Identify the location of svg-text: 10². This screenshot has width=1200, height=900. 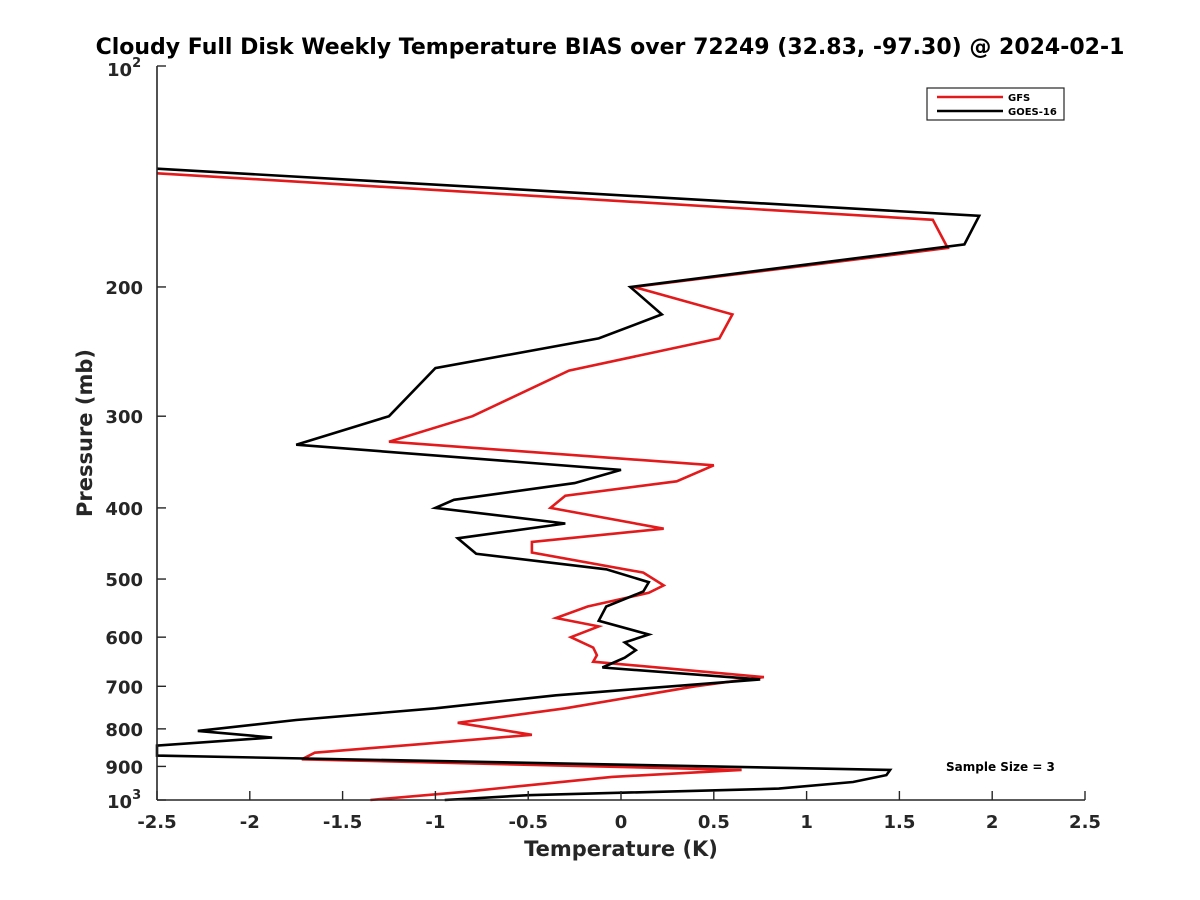
(124, 68).